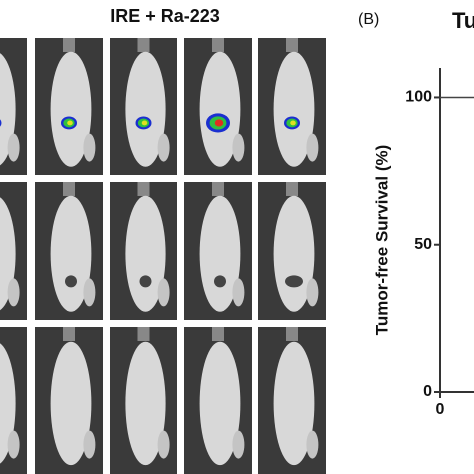 This screenshot has height=474, width=474. I want to click on panel-label: (B), so click(368, 19).